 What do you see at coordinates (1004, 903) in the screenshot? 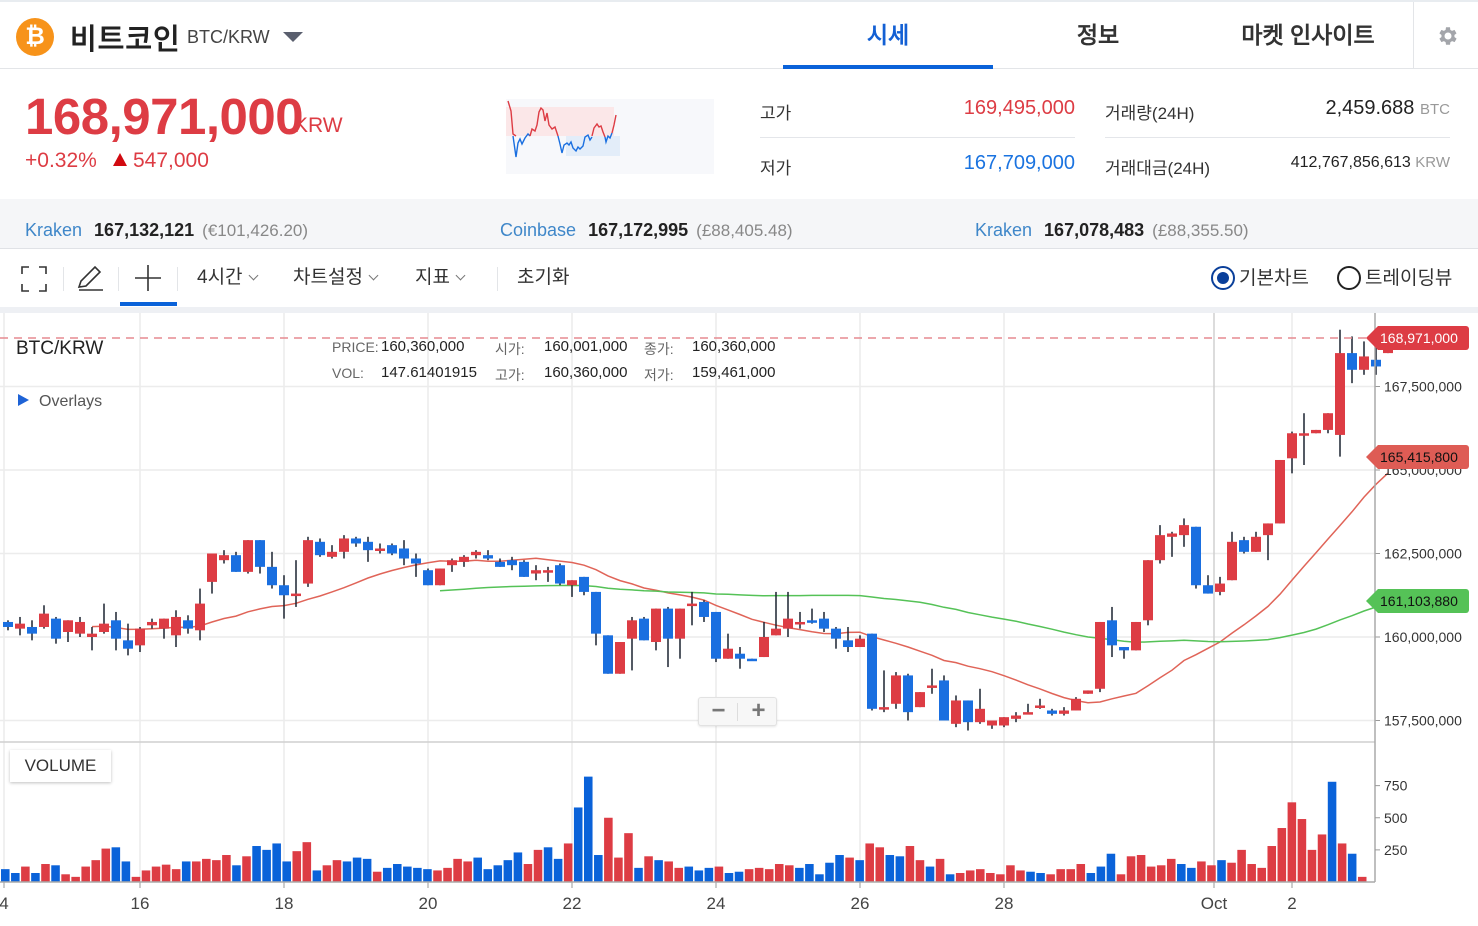
I see `svg-text: 28` at bounding box center [1004, 903].